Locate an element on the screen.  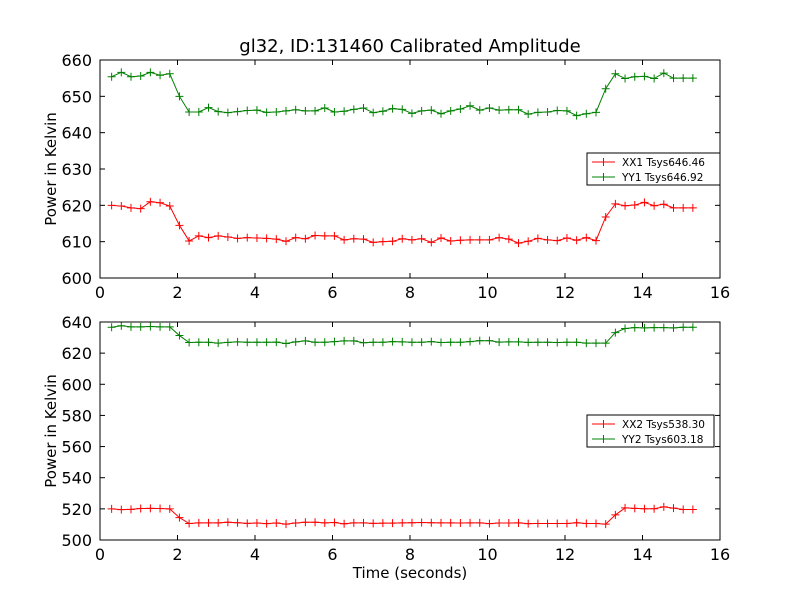
legend-label: XX2 Tsys538.30 is located at coordinates (663, 425).